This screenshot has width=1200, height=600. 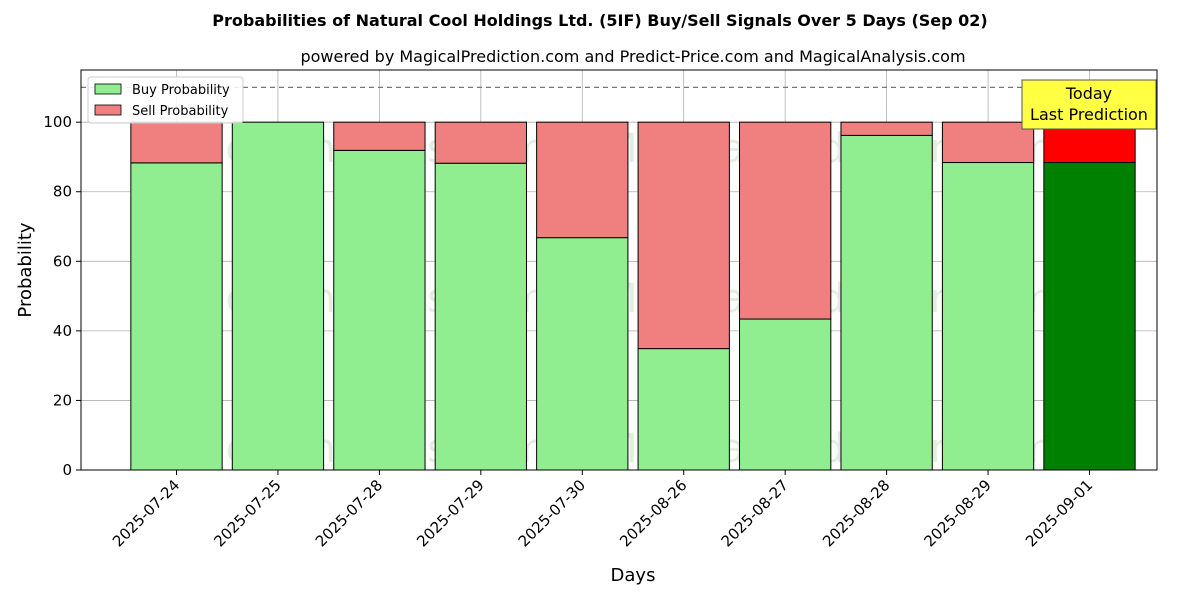 What do you see at coordinates (181, 90) in the screenshot?
I see `legend-label-buy: Buy Probability` at bounding box center [181, 90].